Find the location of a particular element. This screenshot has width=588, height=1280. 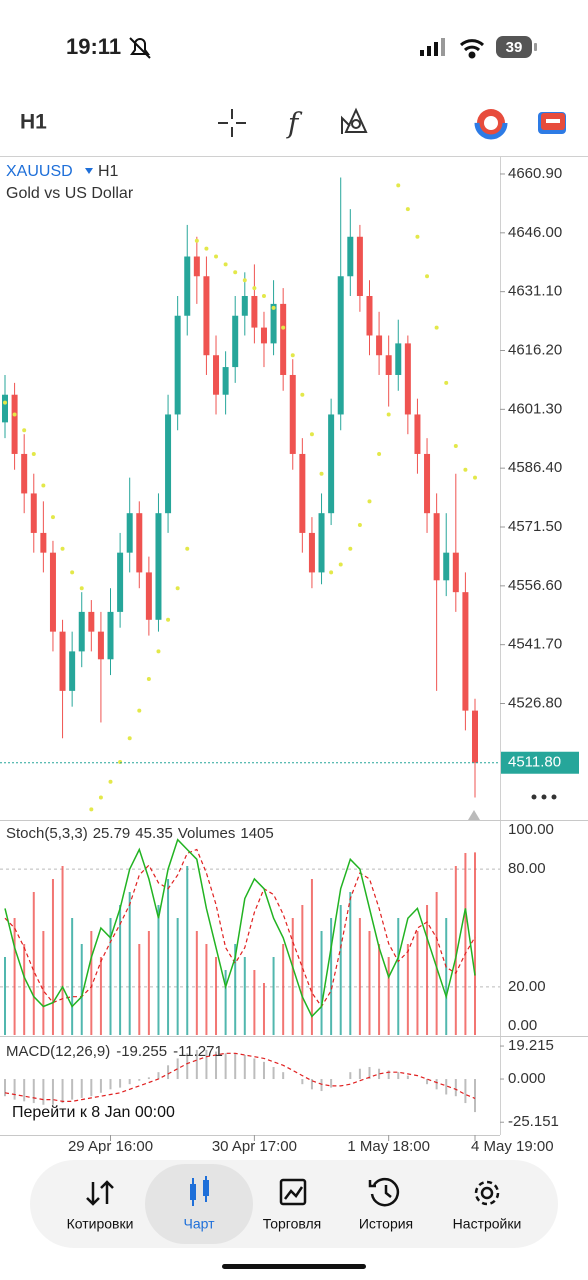

more-button is located at coordinates (544, 797).